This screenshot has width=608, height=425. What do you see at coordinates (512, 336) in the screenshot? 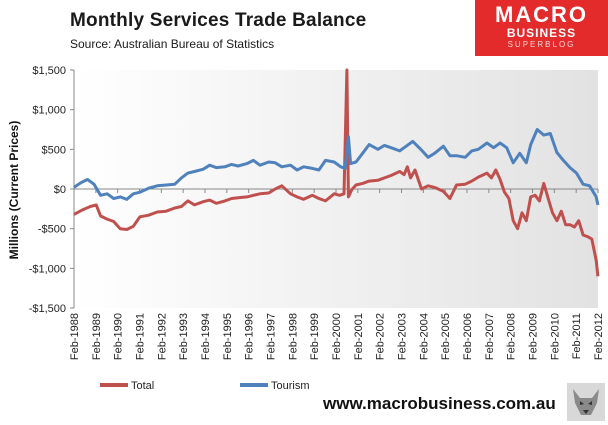
I see `x-tick-label: Feb-2008` at bounding box center [512, 336].